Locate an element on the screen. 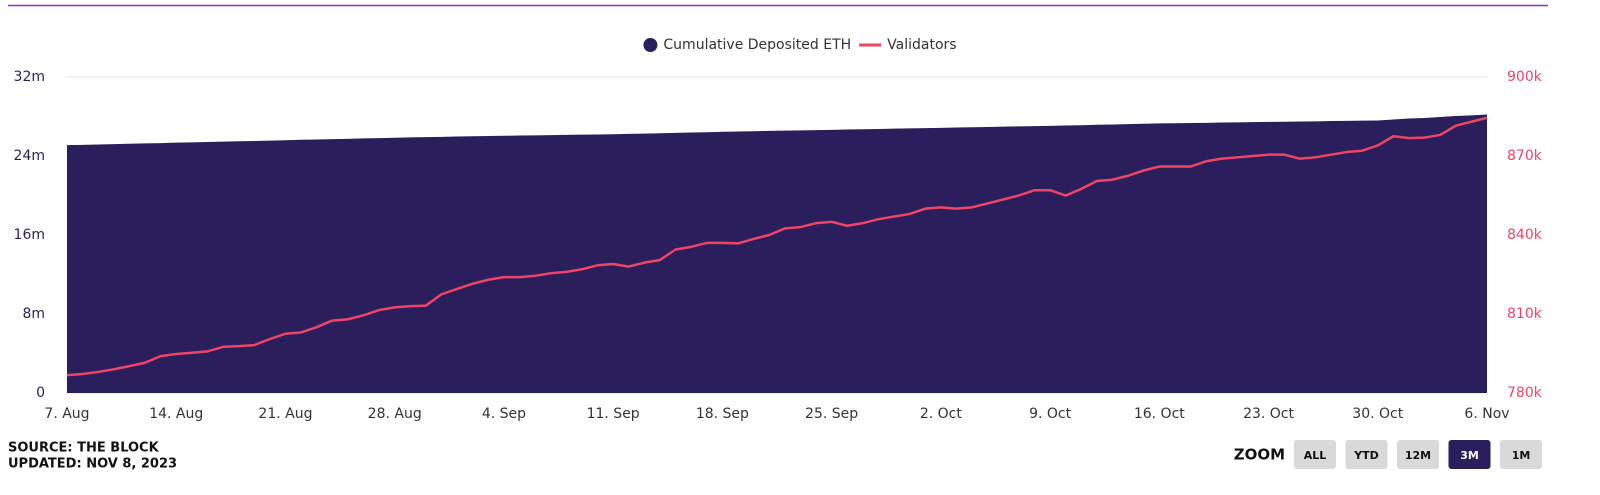 The height and width of the screenshot is (495, 1600). updated: UPDATED: NOV 8, 2023 is located at coordinates (92, 464).